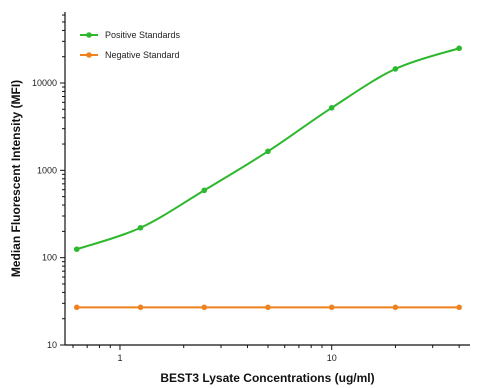  I want to click on legend-label: Negative Standard, so click(142, 55).